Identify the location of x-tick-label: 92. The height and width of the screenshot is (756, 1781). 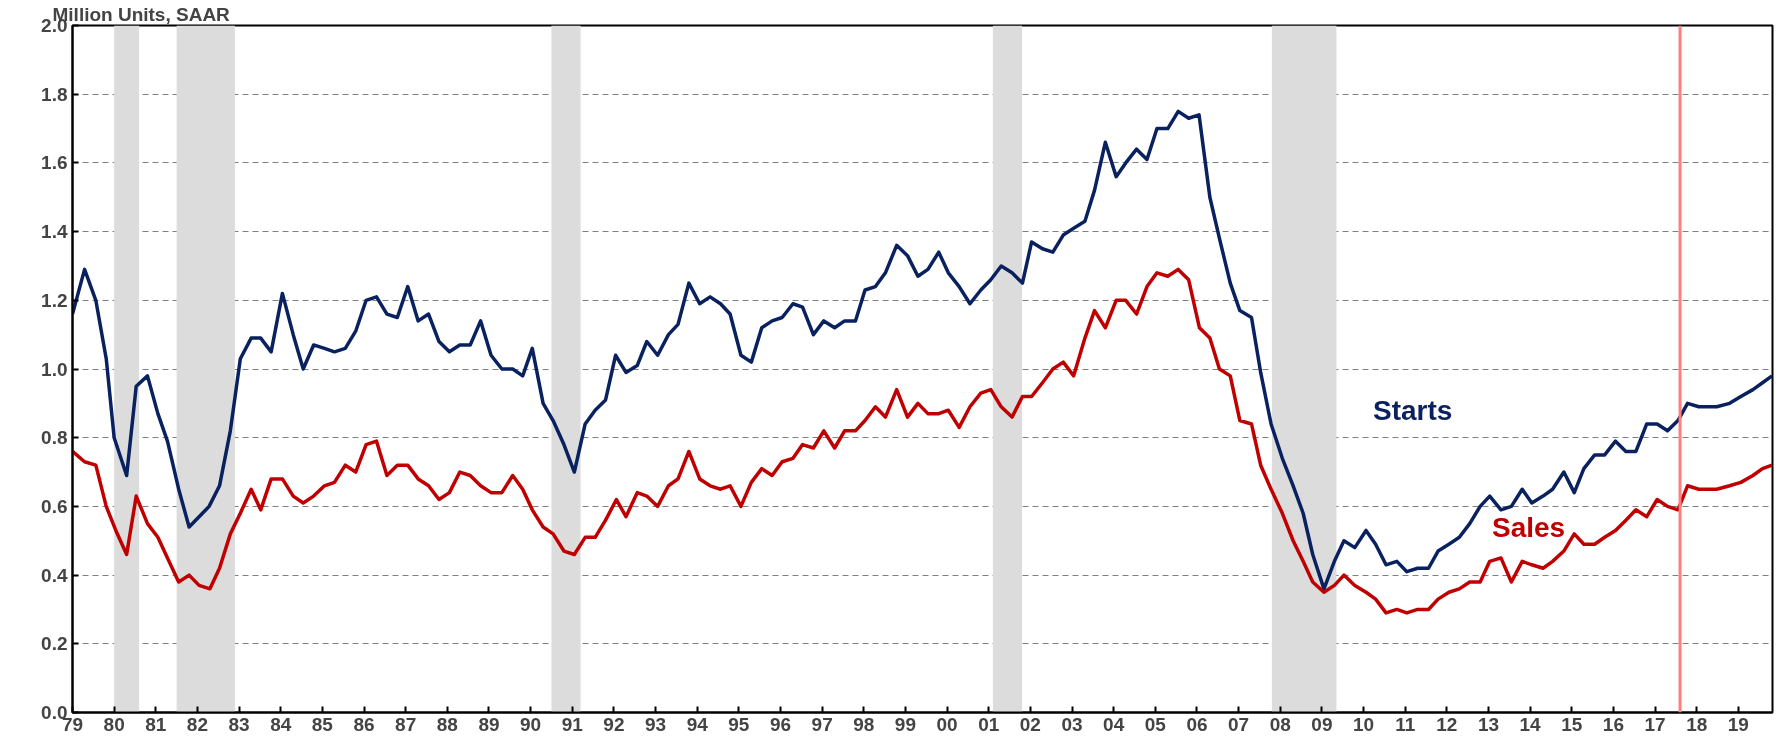
(614, 724).